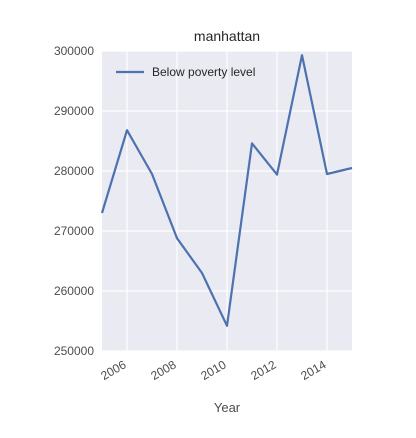 This screenshot has width=416, height=438. I want to click on legend-label-below-poverty-level: Below poverty level, so click(203, 72).